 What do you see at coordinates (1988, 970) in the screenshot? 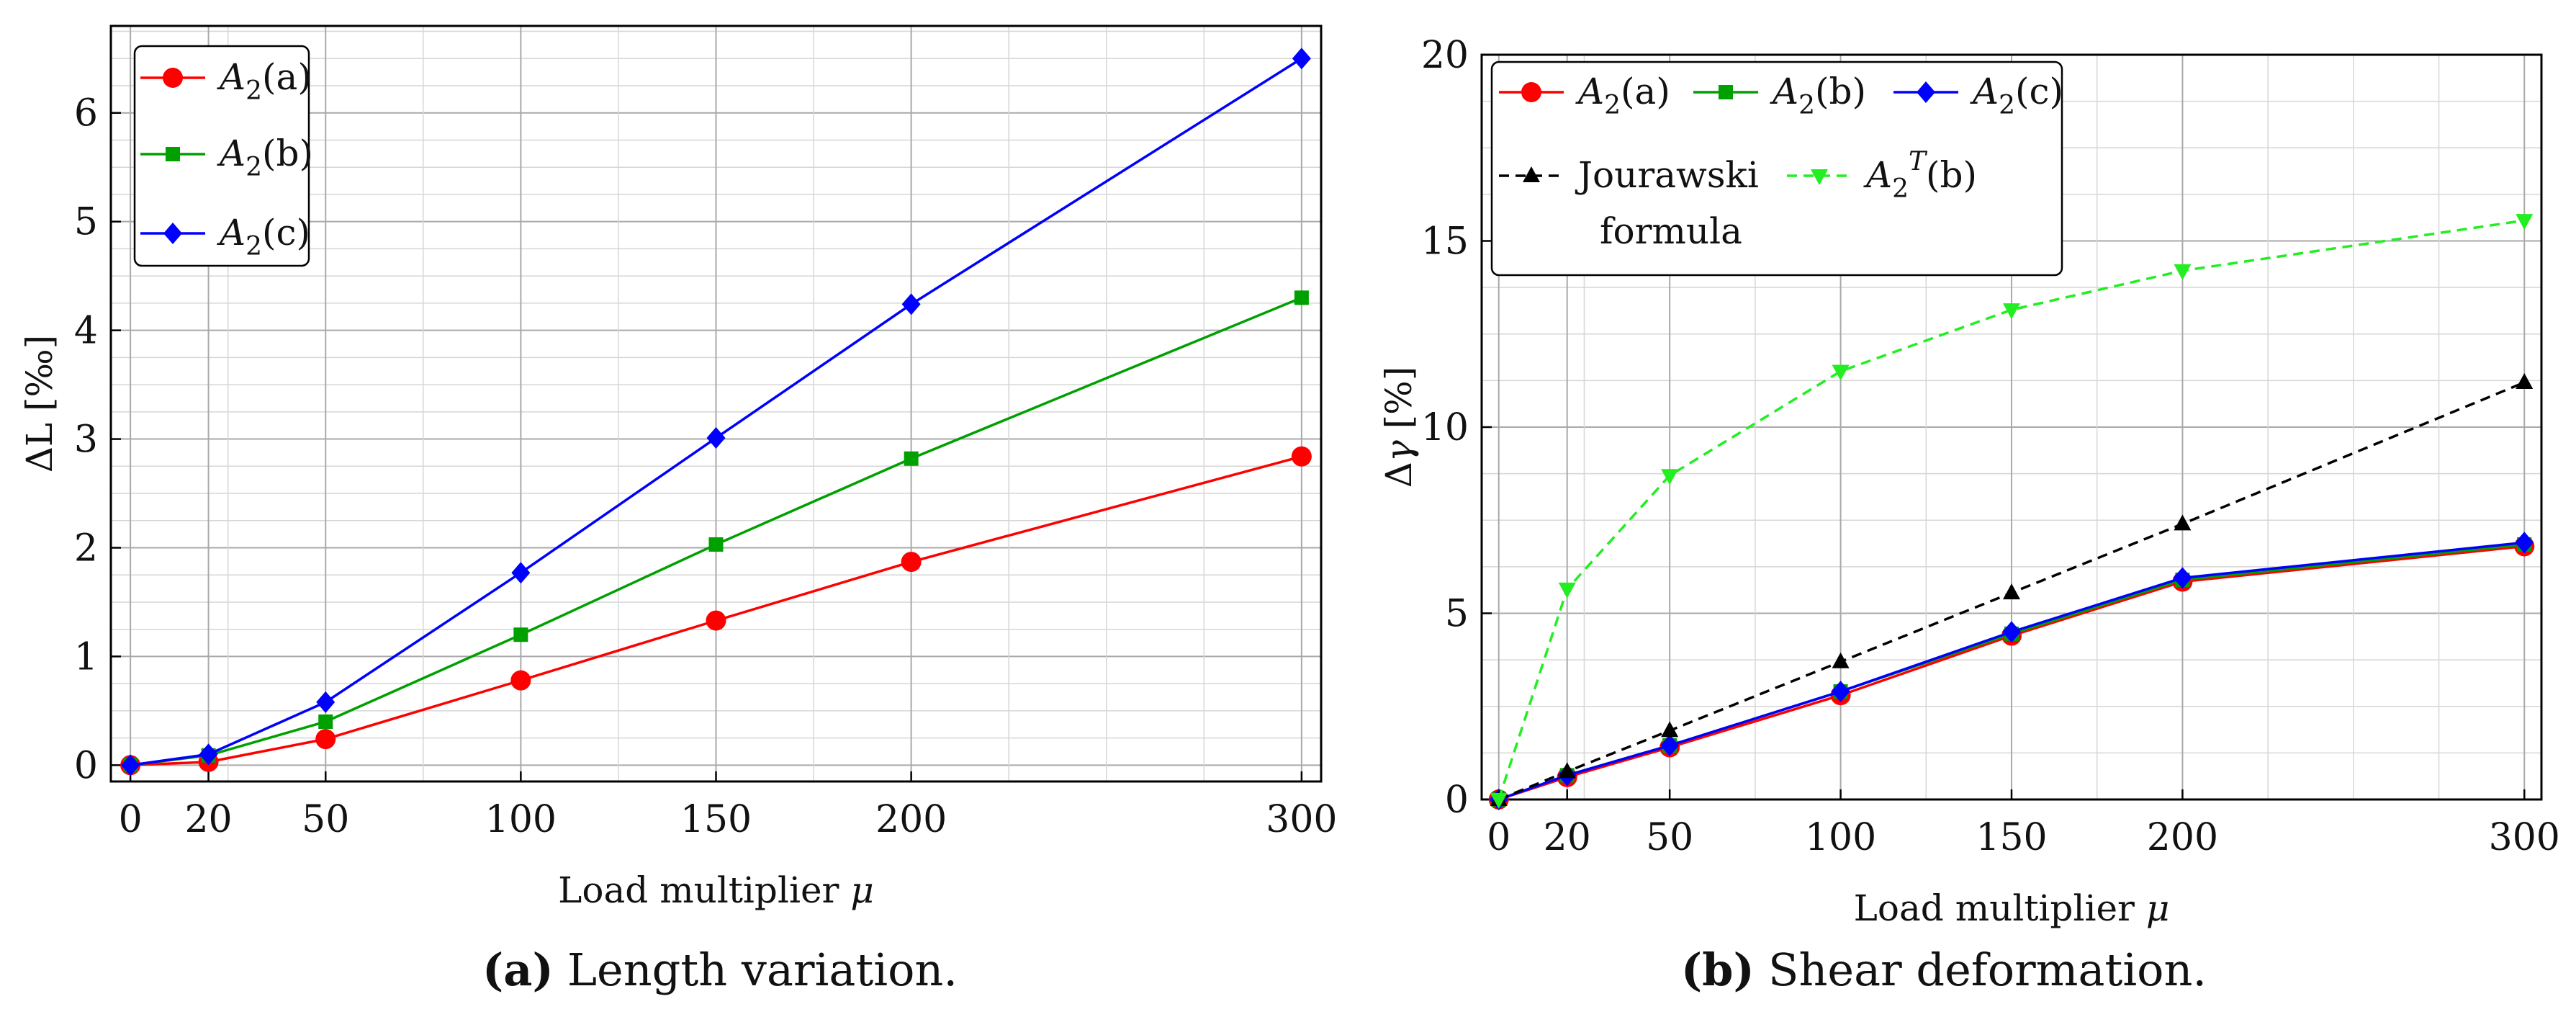
I see `caption-b-text: Shear deformation.` at bounding box center [1988, 970].